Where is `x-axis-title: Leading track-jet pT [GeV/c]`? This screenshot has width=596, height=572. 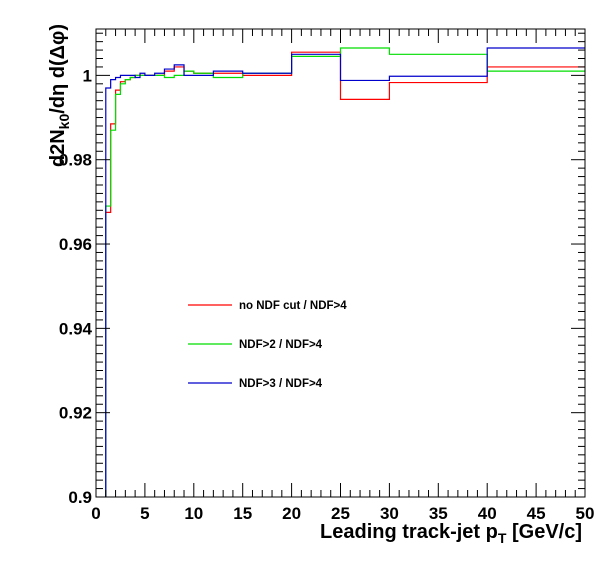 x-axis-title: Leading track-jet pT [GeV/c] is located at coordinates (451, 533).